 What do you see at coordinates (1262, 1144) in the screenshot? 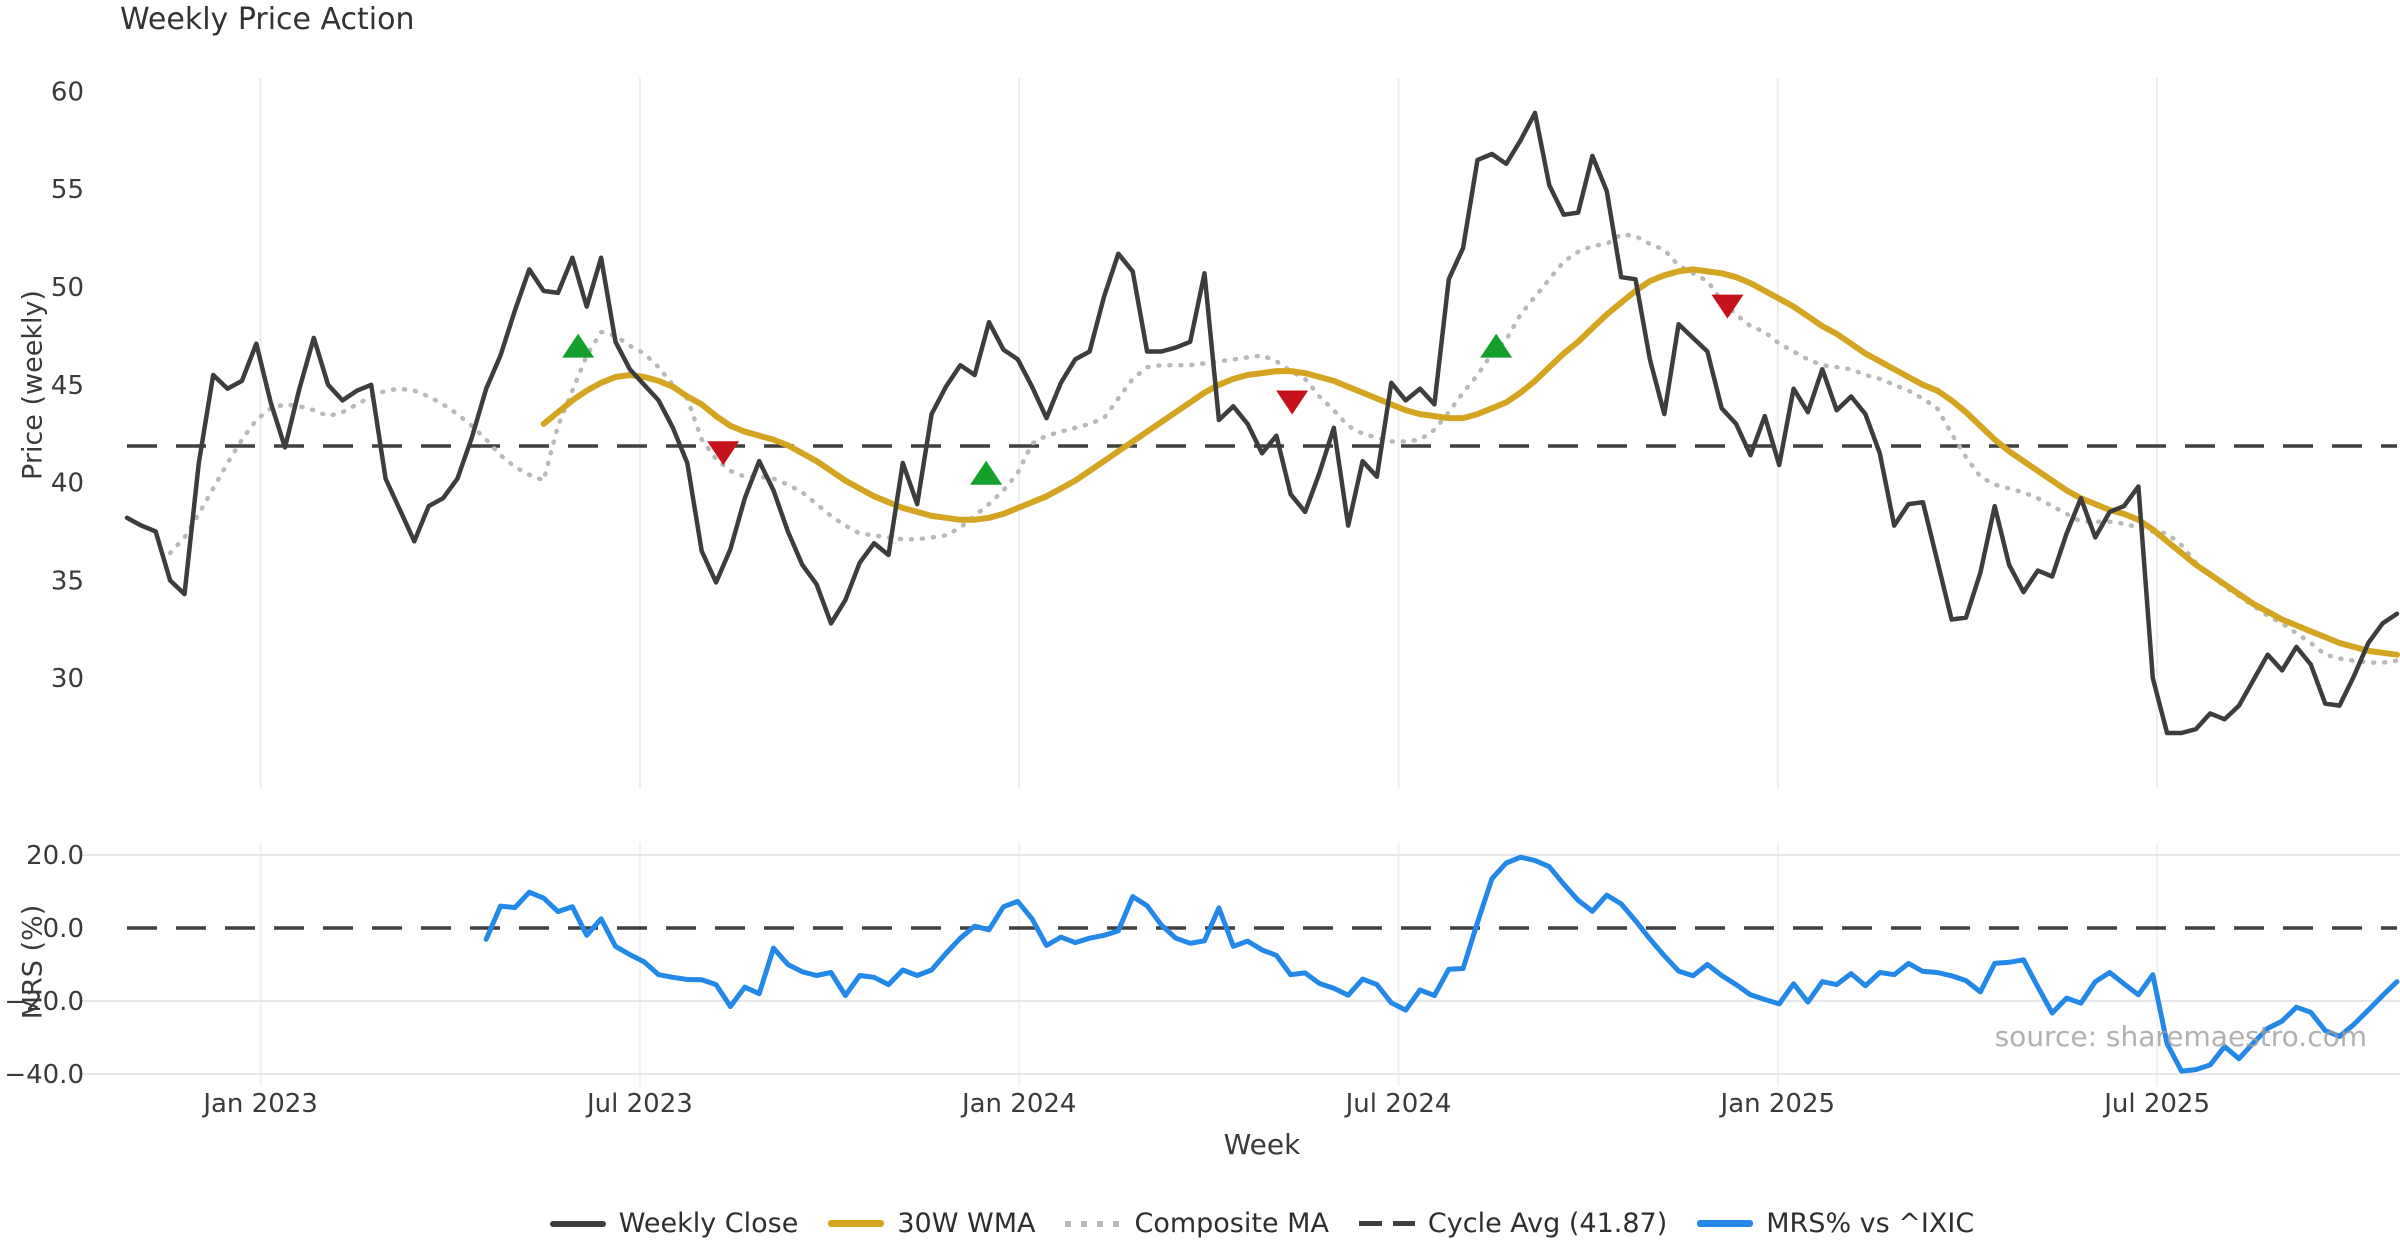
I see `x-axis-label: Week` at bounding box center [1262, 1144].